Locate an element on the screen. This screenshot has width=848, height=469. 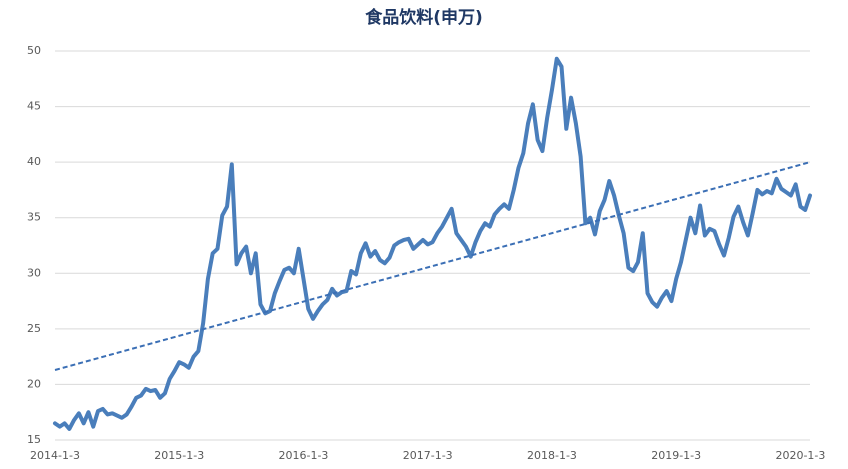
y-tick-label: 50 is located at coordinates (34, 50).